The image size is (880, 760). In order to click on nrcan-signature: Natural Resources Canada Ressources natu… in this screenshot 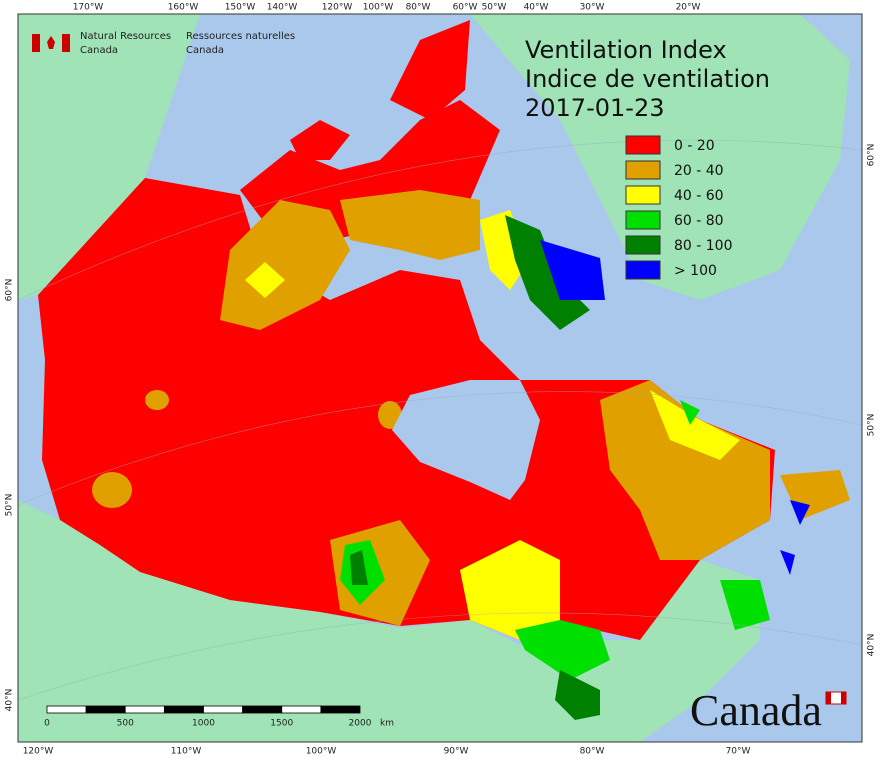, I will do `click(163, 43)`.